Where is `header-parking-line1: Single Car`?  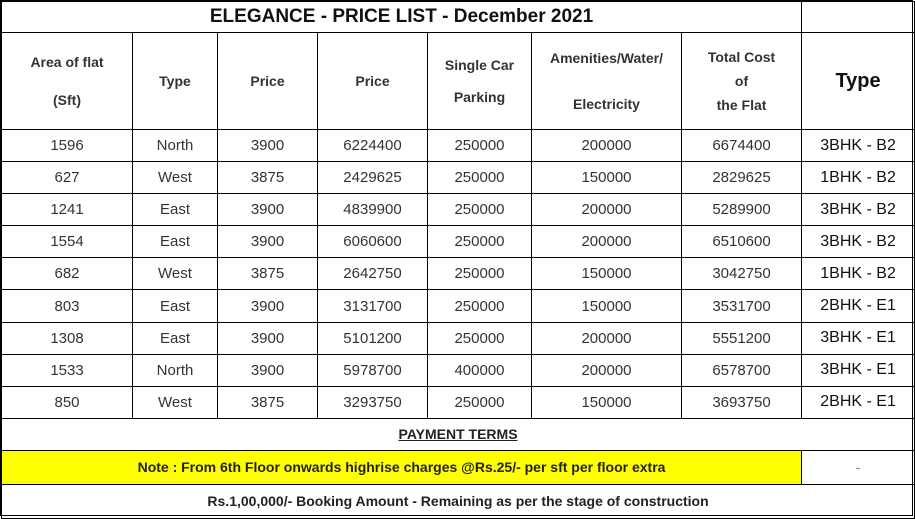 header-parking-line1: Single Car is located at coordinates (479, 65).